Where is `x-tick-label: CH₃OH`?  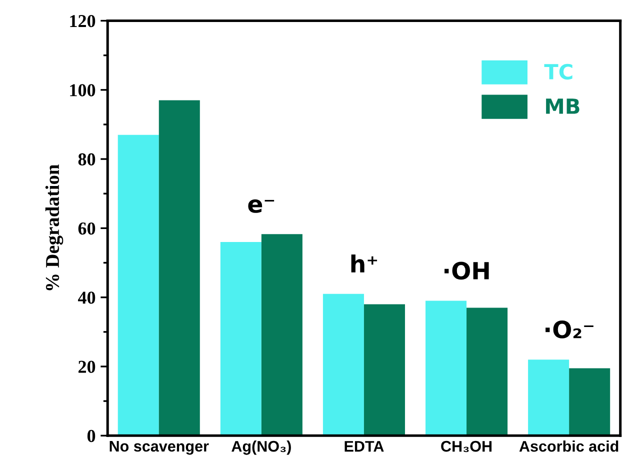 x-tick-label: CH₃OH is located at coordinates (466, 446).